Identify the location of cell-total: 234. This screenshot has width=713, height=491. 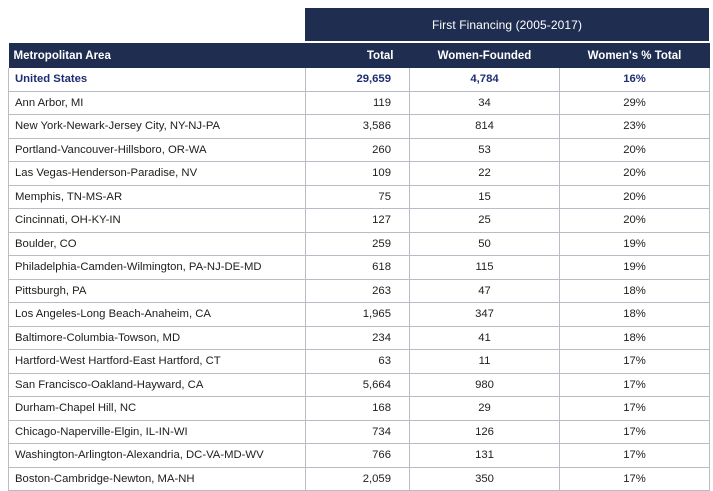
(357, 337).